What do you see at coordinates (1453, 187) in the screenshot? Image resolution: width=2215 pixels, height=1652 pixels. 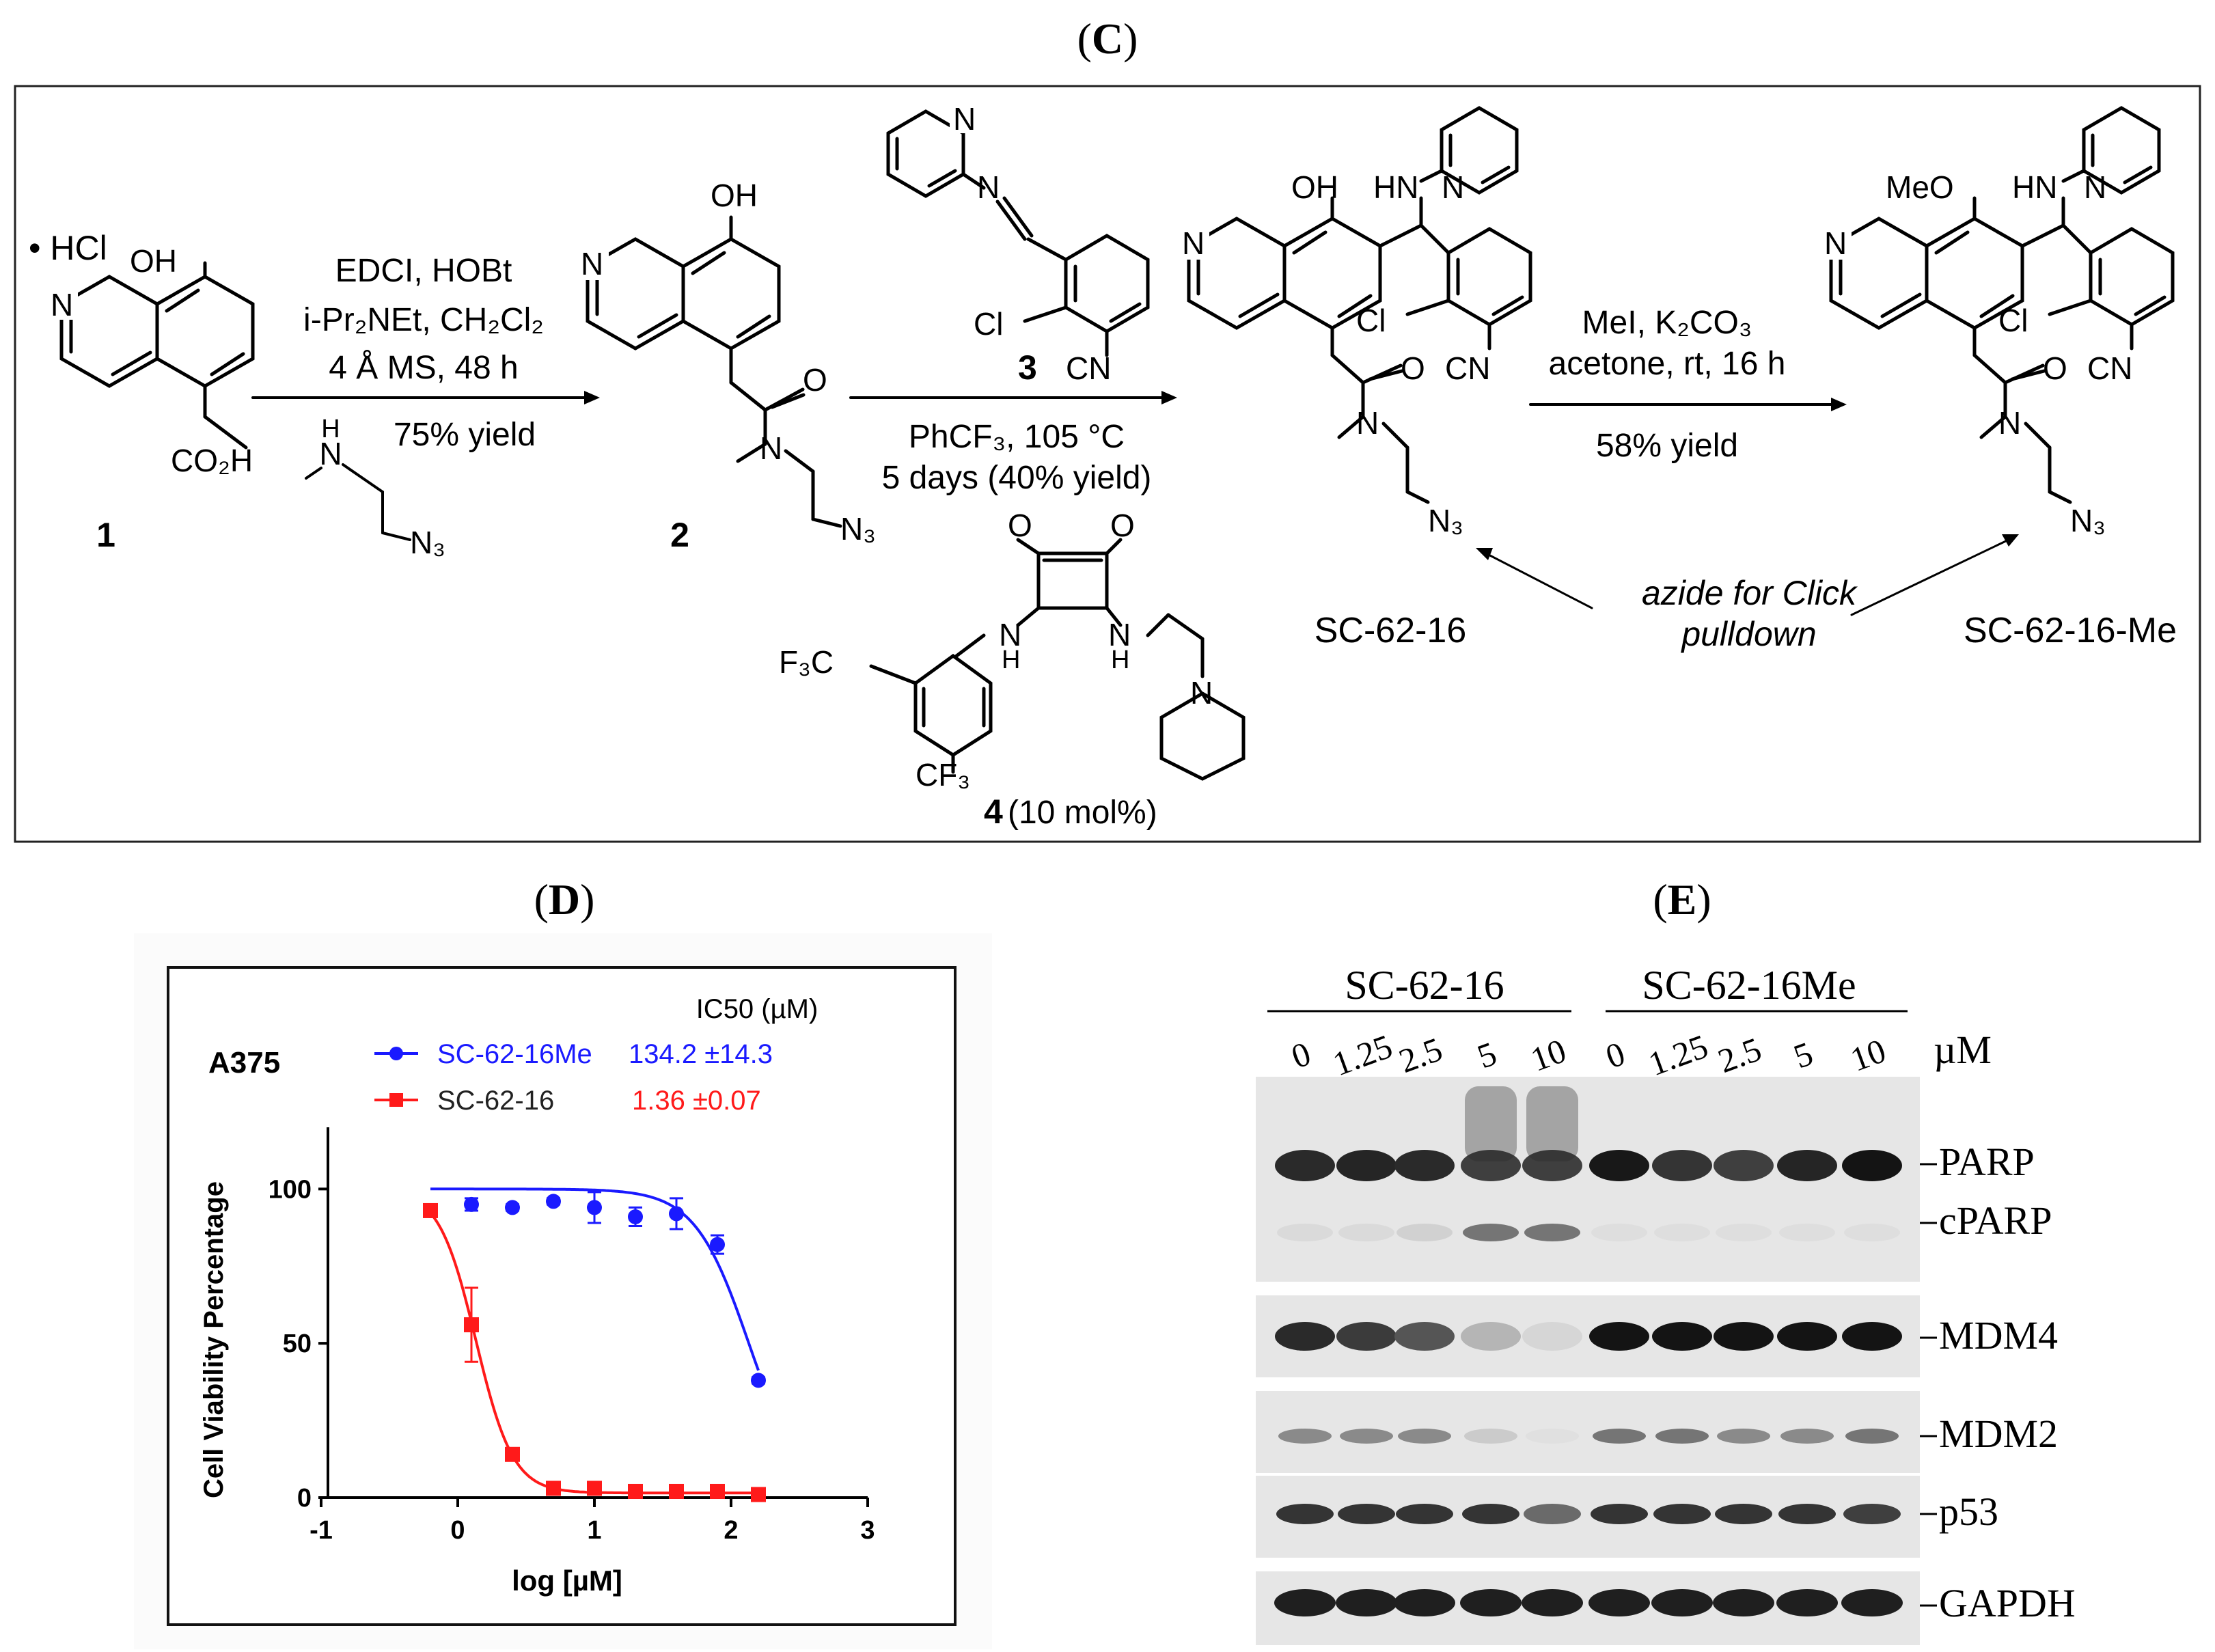 I see `sc-62-16-pyridine-n: N` at bounding box center [1453, 187].